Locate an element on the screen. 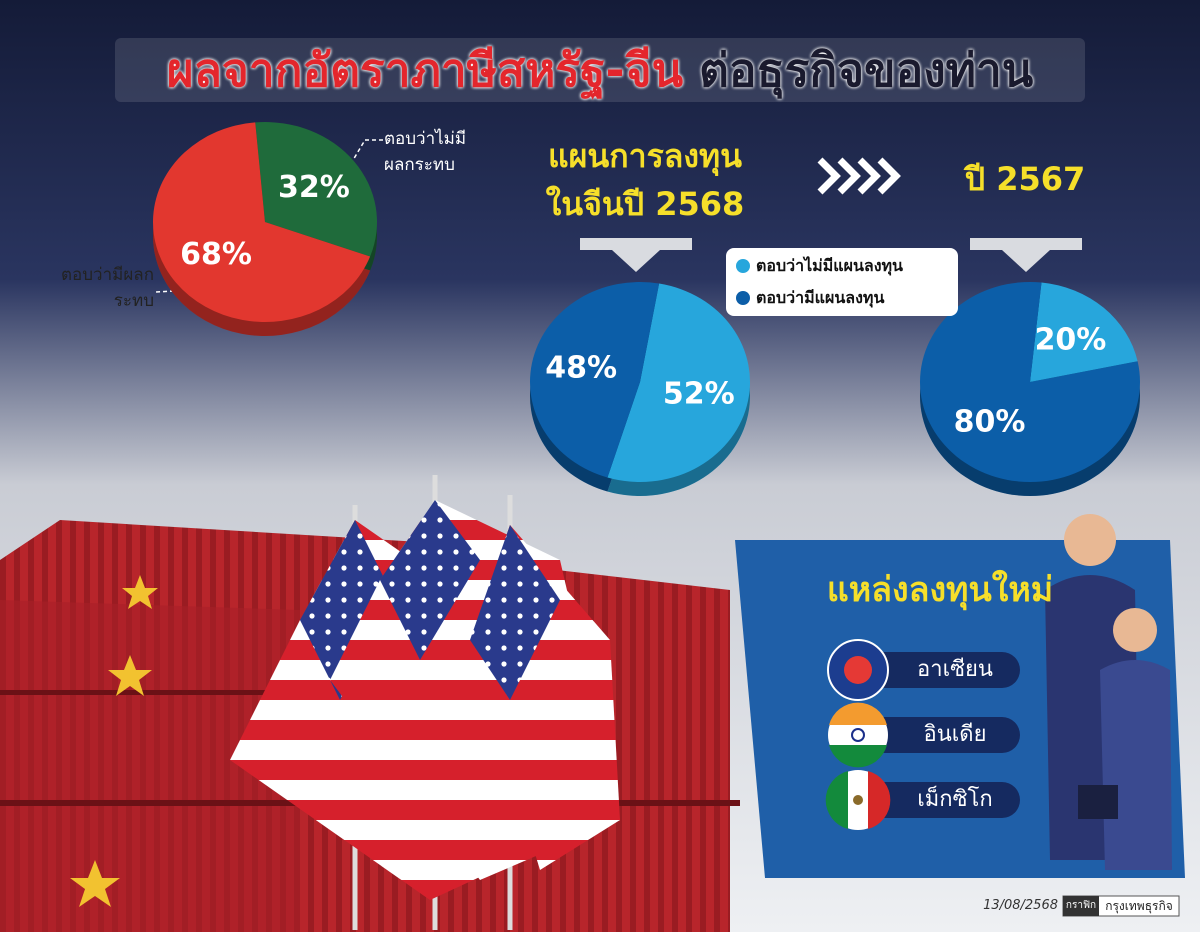 This screenshot has height=932, width=1200. value-label: 52% is located at coordinates (699, 393).